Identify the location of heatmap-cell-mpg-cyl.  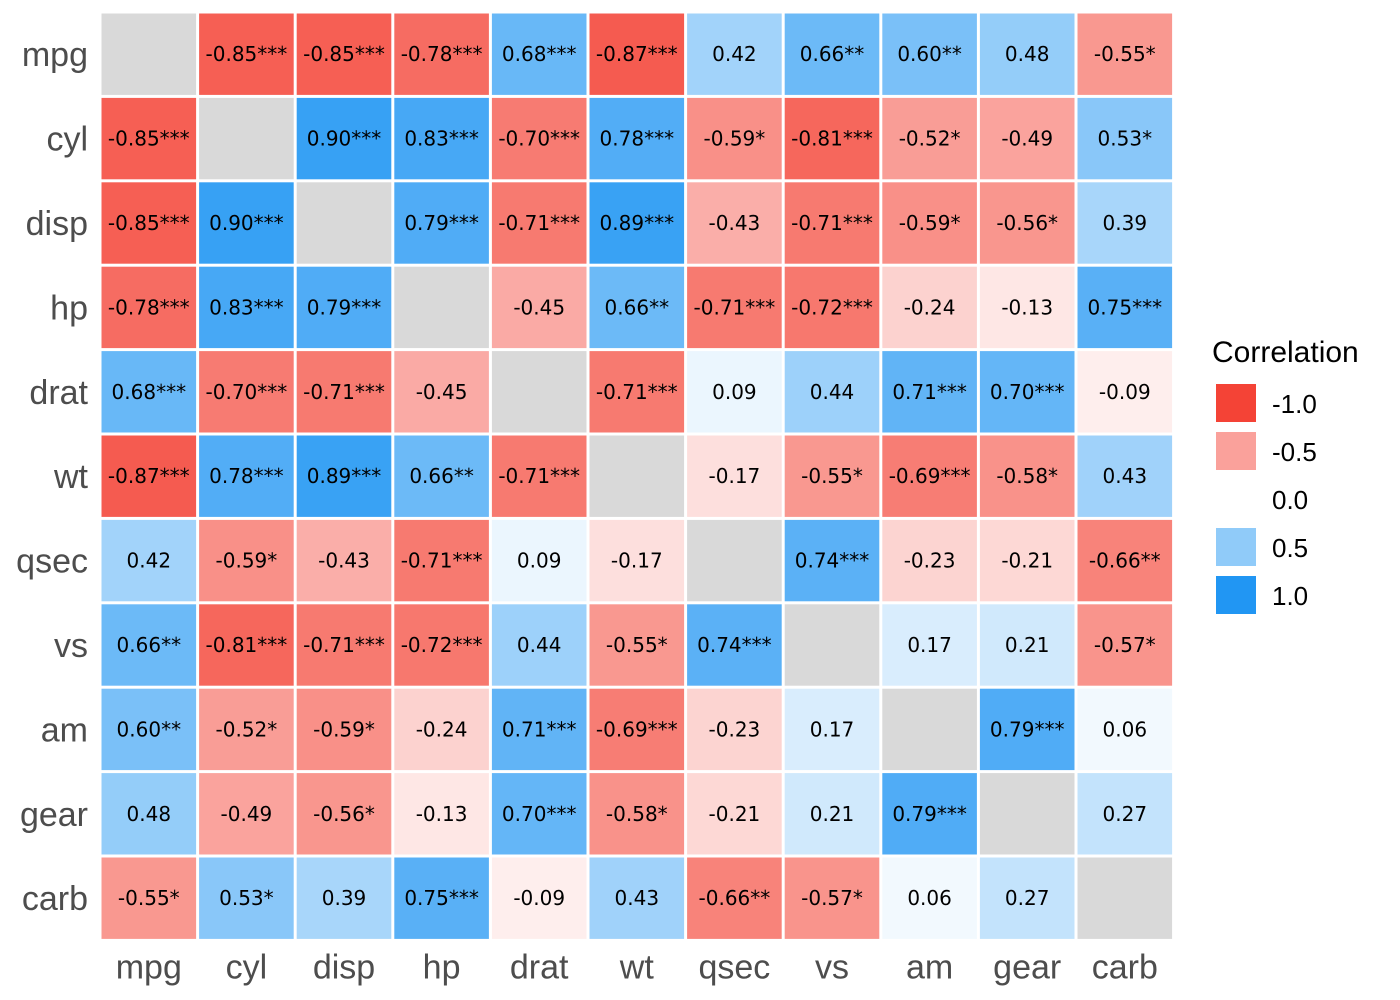
(246, 54).